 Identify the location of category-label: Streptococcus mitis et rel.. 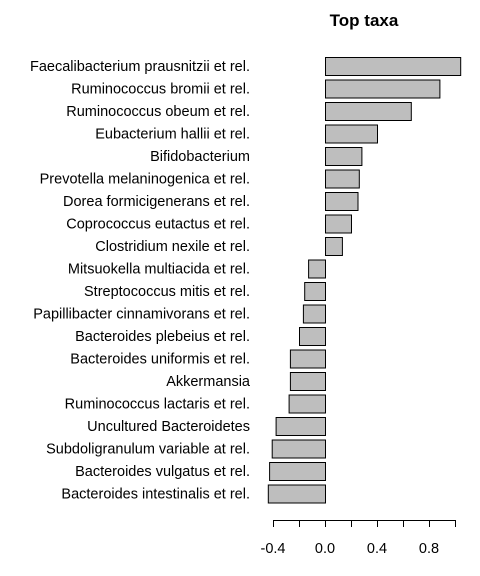
(167, 292).